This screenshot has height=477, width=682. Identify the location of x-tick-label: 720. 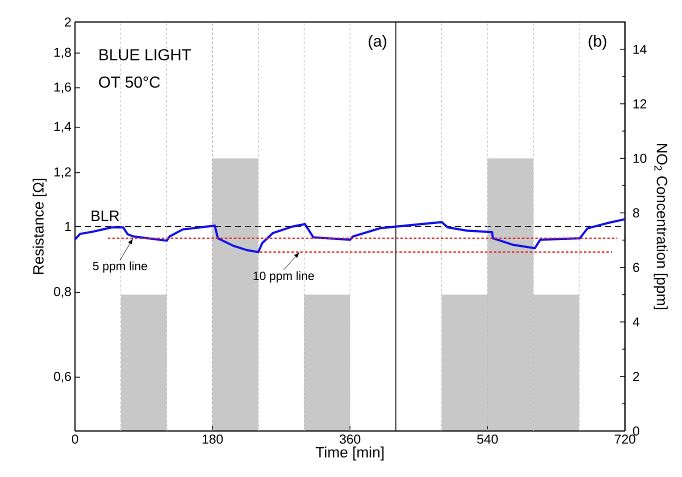
(625, 439).